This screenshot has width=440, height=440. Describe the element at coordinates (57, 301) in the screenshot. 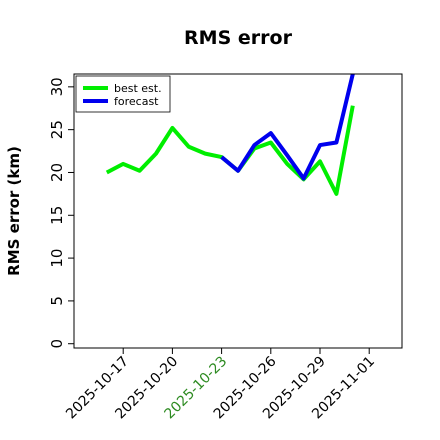

I see `y-tick-label: 5` at that location.